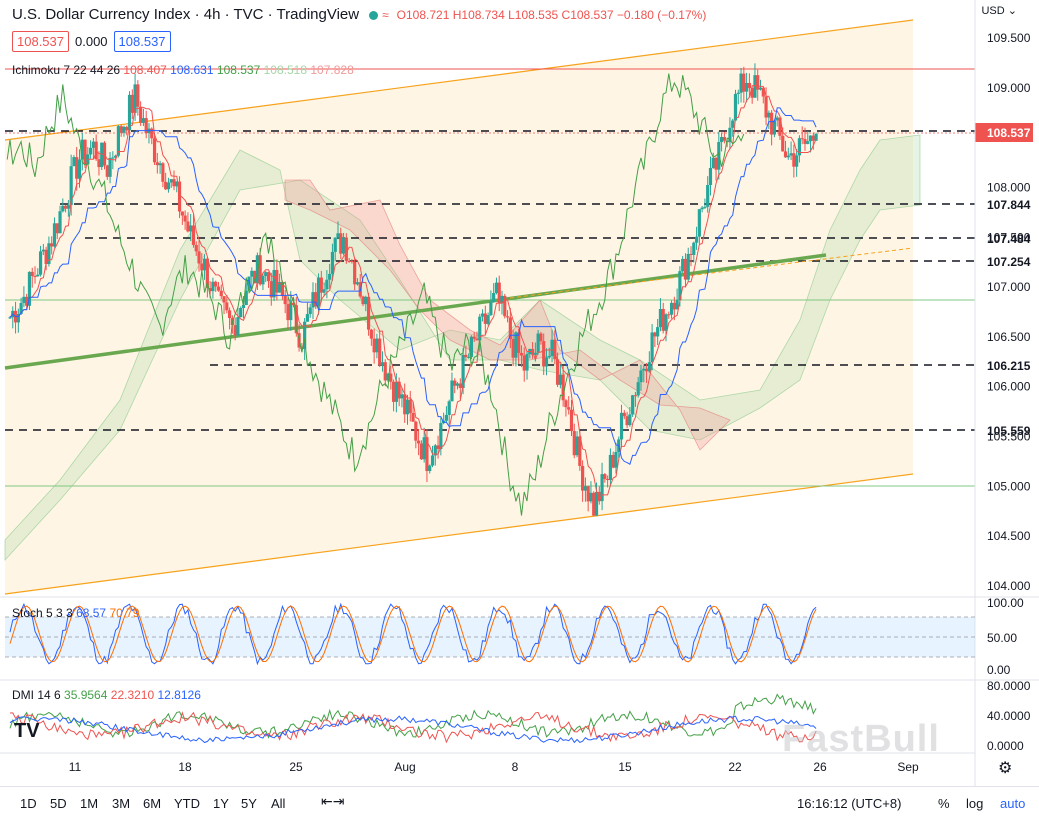  Describe the element at coordinates (89, 803) in the screenshot. I see `timeframe-1m: 1M` at that location.